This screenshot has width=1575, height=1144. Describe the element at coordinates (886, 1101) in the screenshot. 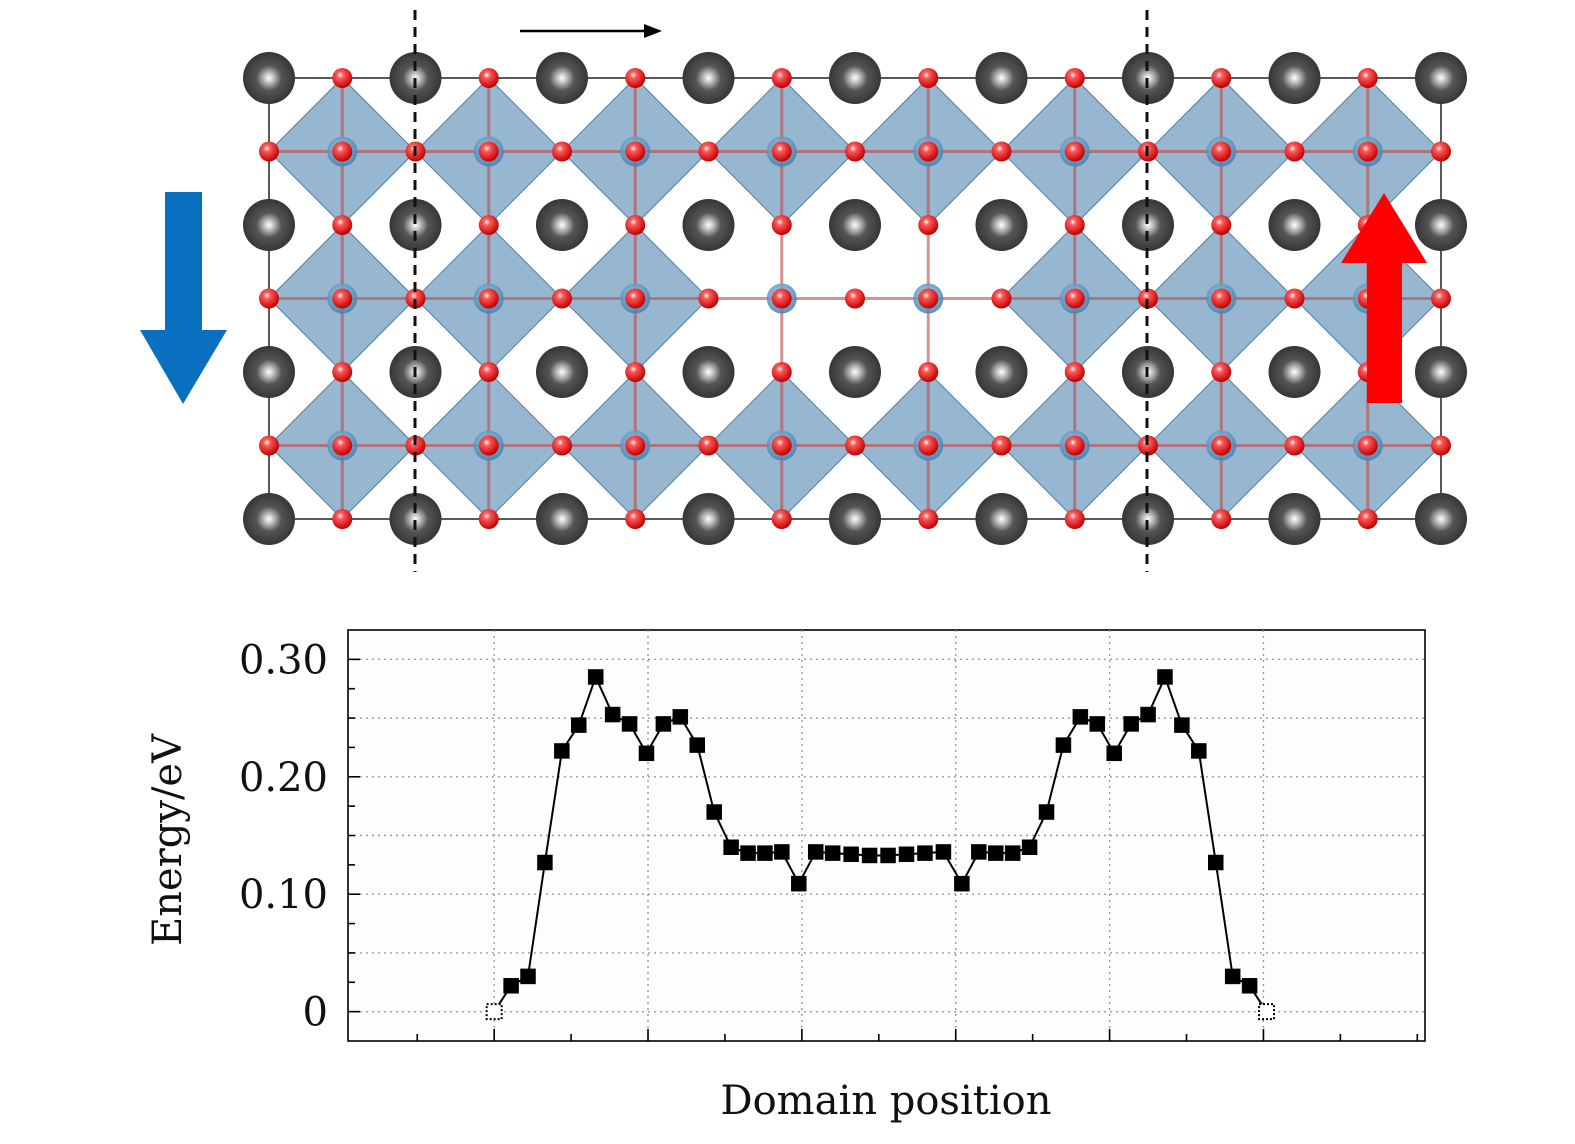

I see `x-axis-label: Domain position` at that location.